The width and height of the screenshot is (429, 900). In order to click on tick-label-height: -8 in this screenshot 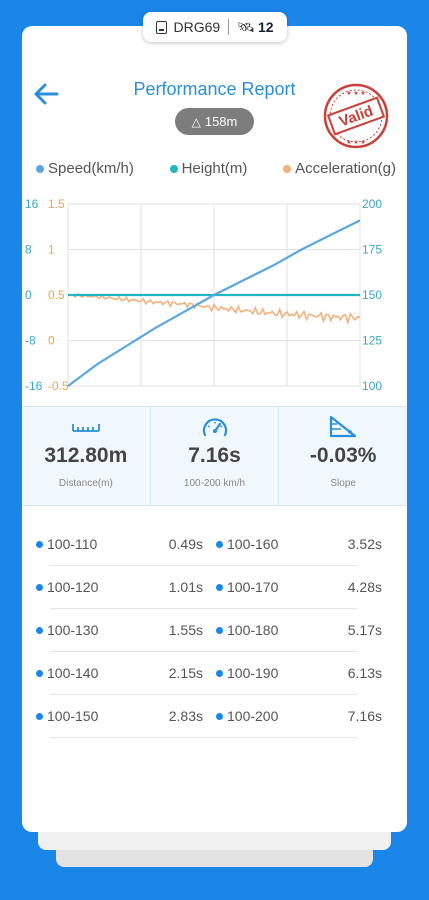, I will do `click(30, 341)`.